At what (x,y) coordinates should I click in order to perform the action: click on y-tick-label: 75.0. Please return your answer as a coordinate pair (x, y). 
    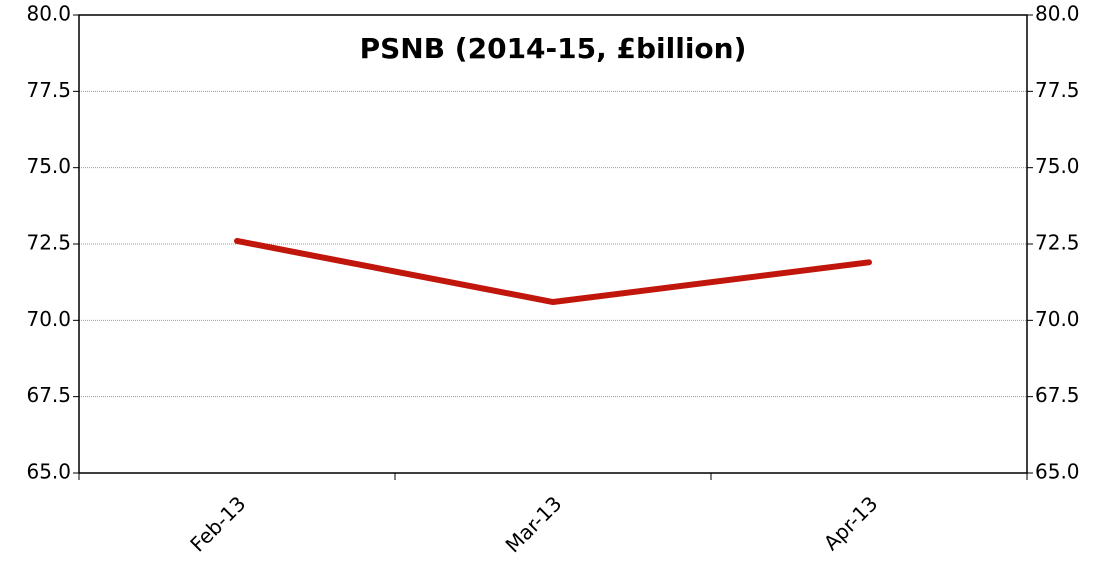
    Looking at the image, I should click on (48, 166).